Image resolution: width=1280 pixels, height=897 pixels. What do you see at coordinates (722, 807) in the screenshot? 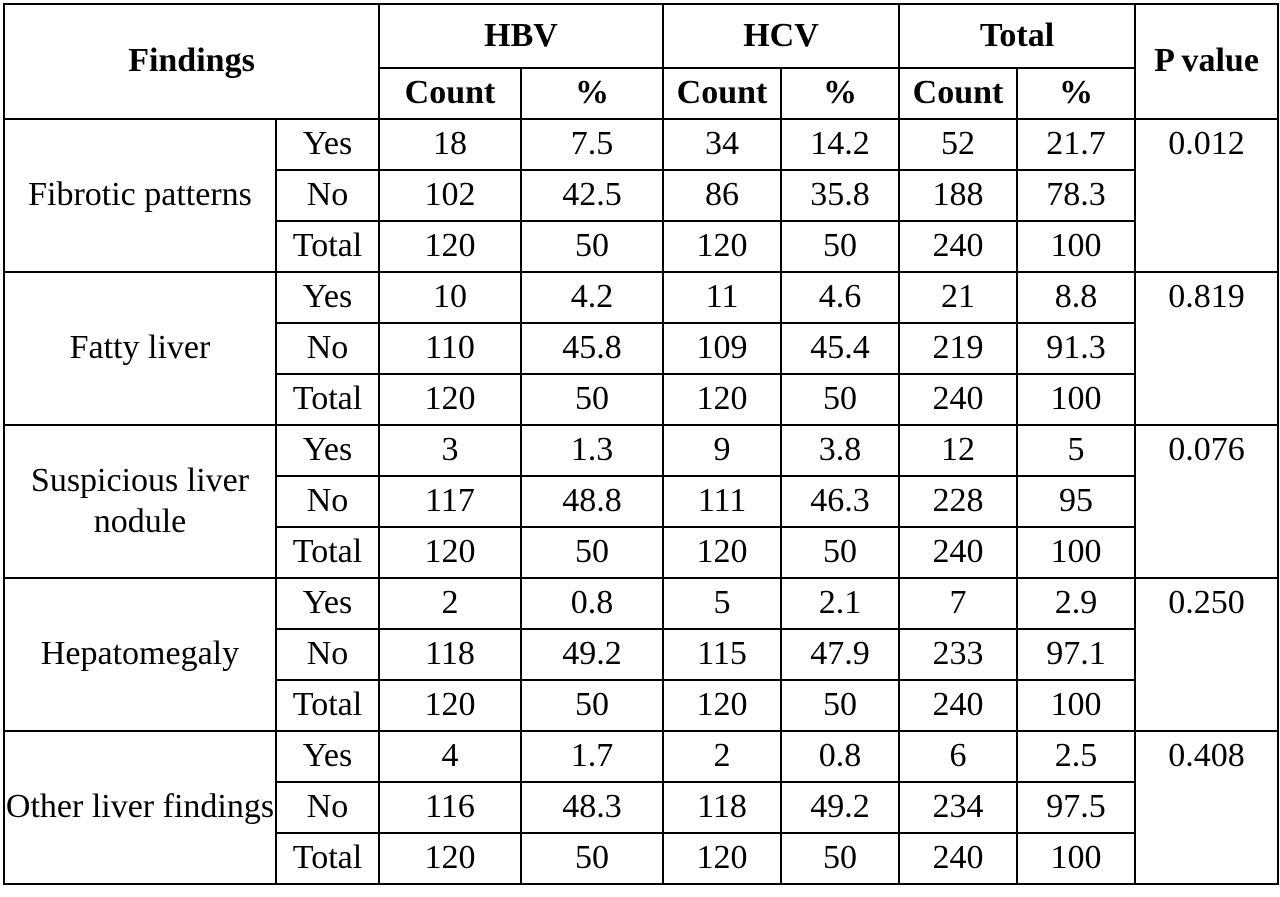
I see `count-cell: 118` at bounding box center [722, 807].